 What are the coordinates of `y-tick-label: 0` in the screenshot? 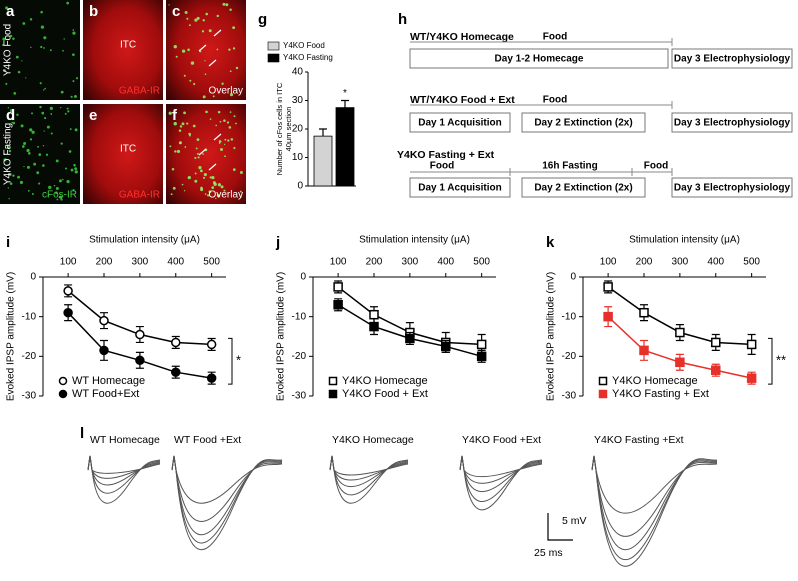 It's located at (573, 277).